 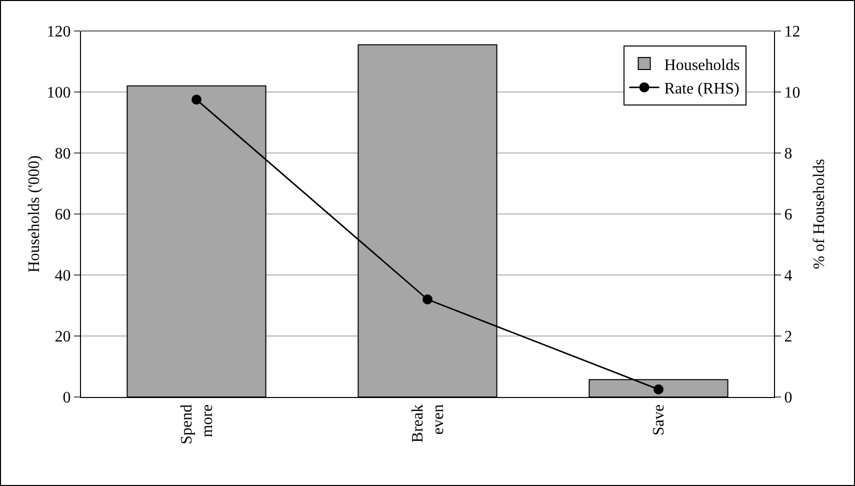 What do you see at coordinates (66, 398) in the screenshot?
I see `y-tick-label: 0` at bounding box center [66, 398].